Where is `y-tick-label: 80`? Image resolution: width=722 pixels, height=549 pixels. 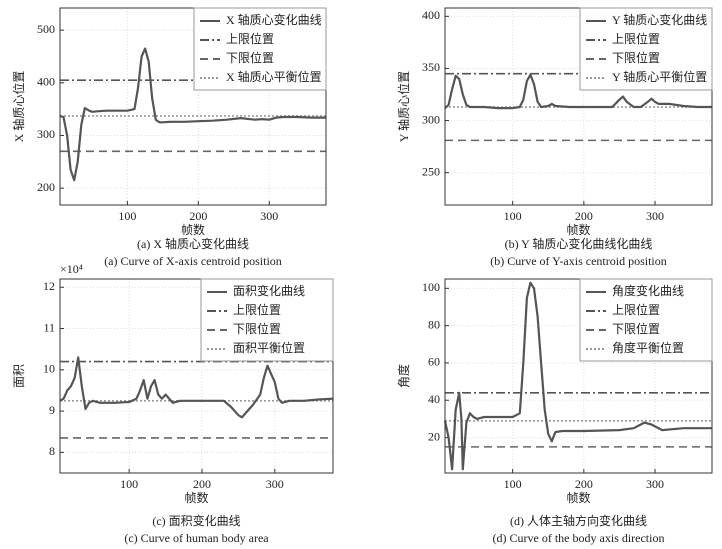 y-tick-label: 80 is located at coordinates (434, 324).